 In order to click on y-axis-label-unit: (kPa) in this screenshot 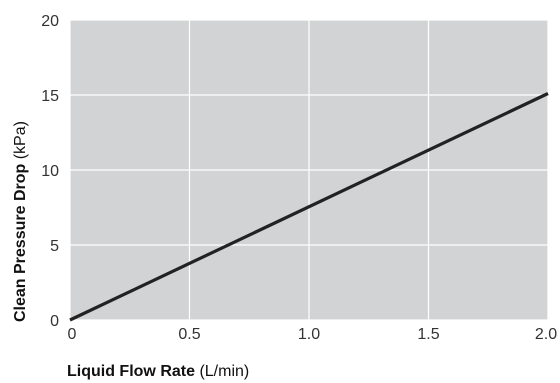, I will do `click(20, 140)`.